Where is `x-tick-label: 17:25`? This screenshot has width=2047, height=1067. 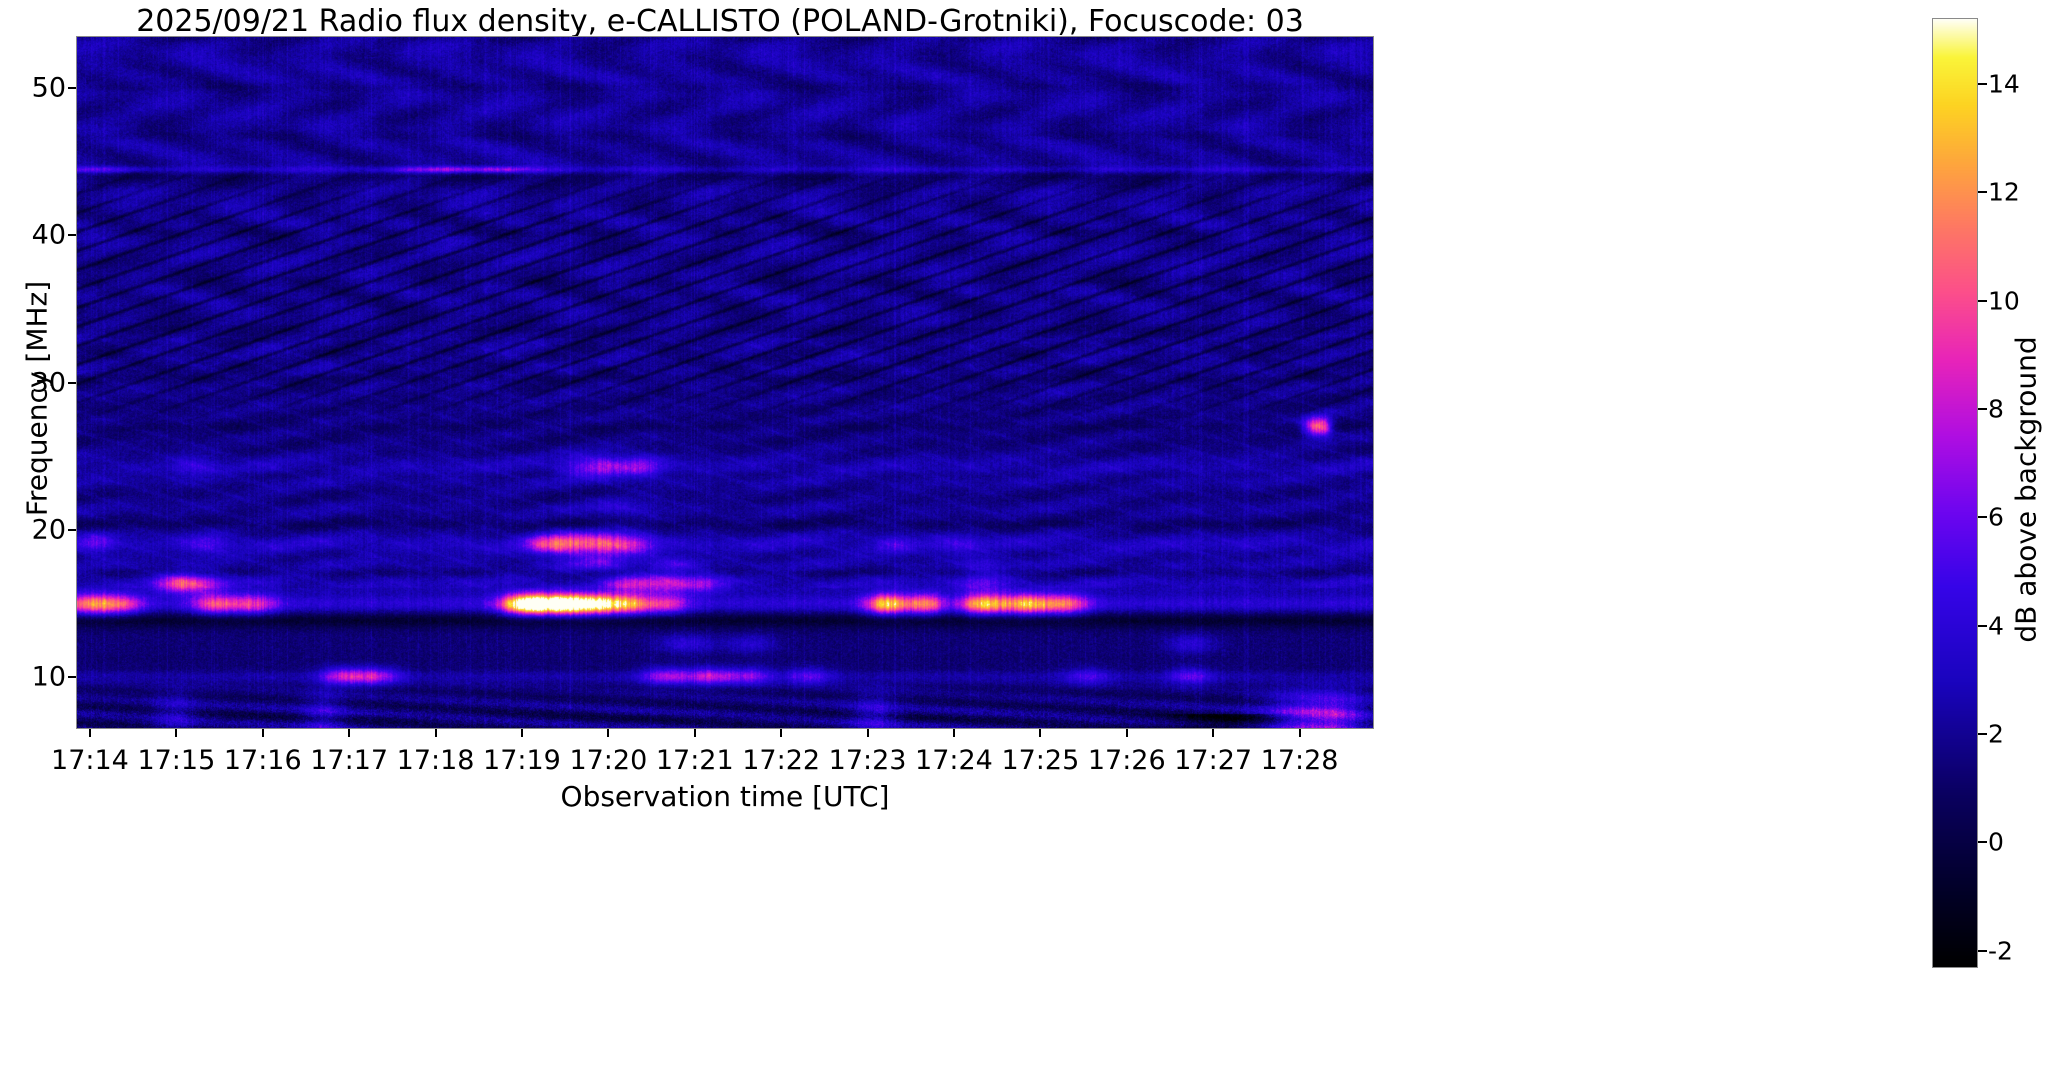
x-tick-label: 17:25 is located at coordinates (1040, 760).